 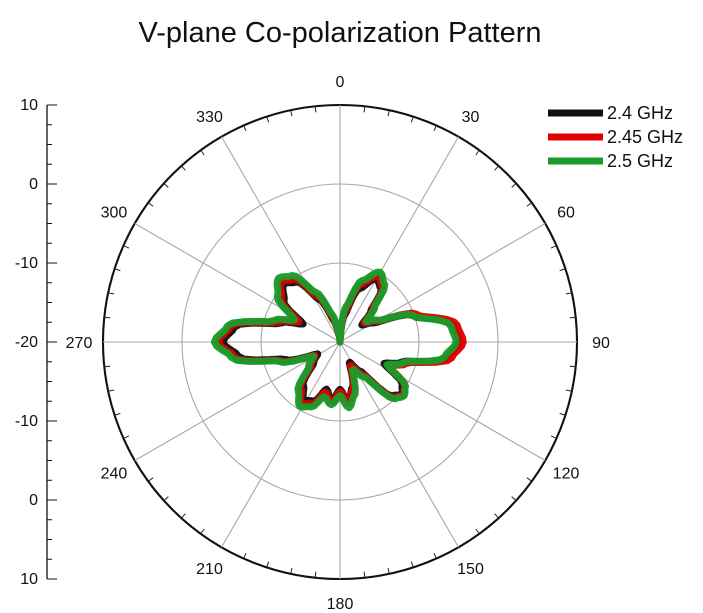 I want to click on left-scale-label: -20, so click(x=26, y=342).